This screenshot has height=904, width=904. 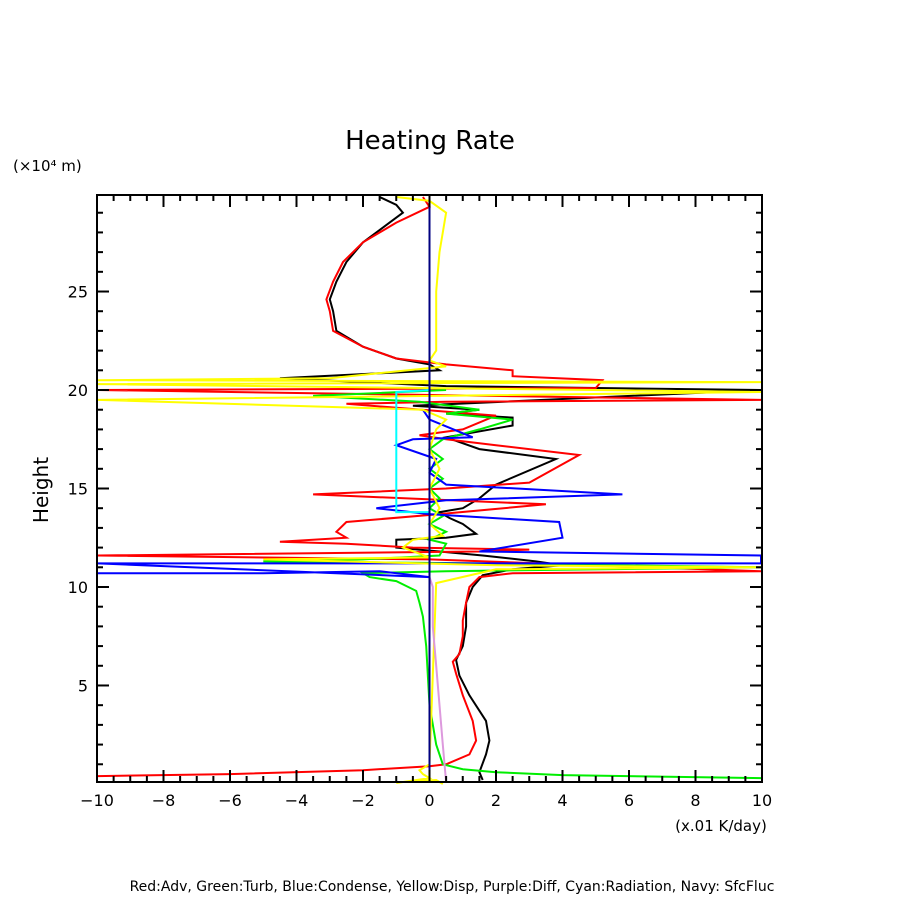 What do you see at coordinates (762, 800) in the screenshot?
I see `x-tick-label: 10` at bounding box center [762, 800].